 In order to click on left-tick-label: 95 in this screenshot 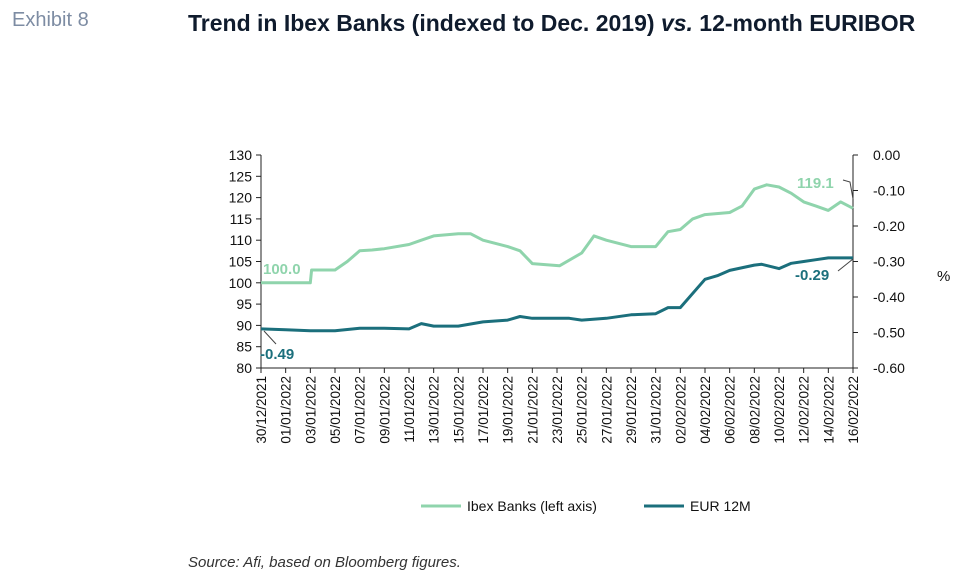, I will do `click(244, 304)`.